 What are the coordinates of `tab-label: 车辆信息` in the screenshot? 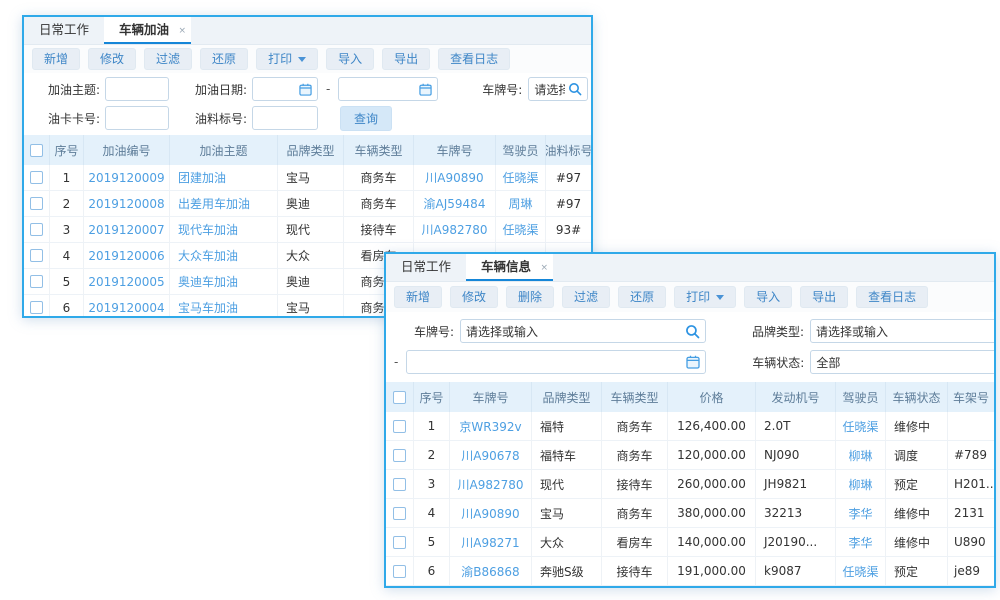 It's located at (506, 266).